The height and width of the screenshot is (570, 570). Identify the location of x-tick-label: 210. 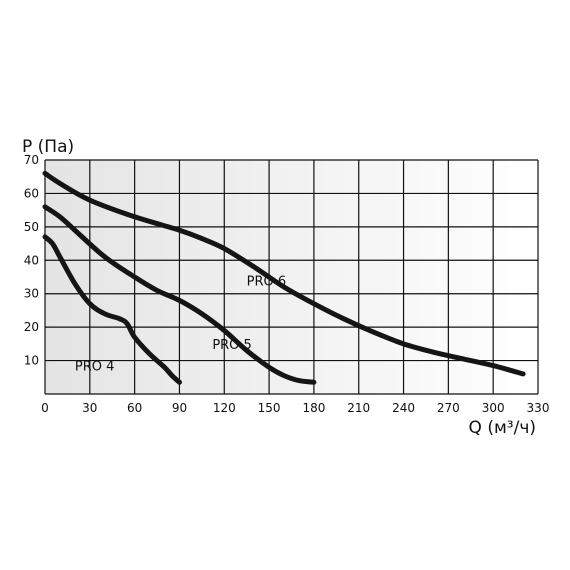
(358, 408).